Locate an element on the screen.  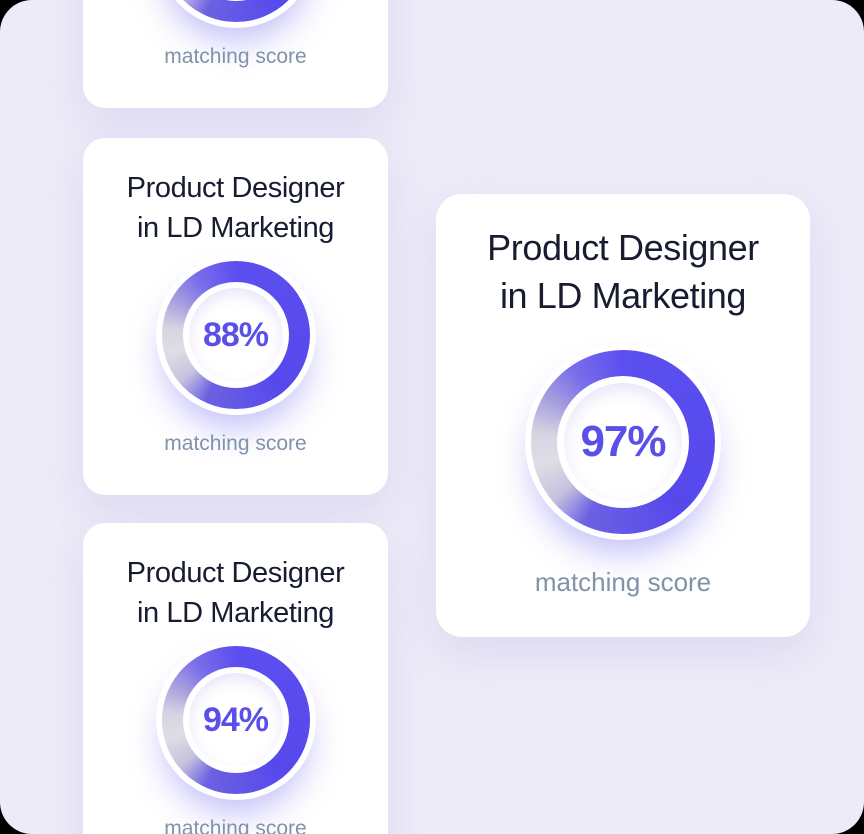
matching-score-ring: 94% is located at coordinates (235, 720).